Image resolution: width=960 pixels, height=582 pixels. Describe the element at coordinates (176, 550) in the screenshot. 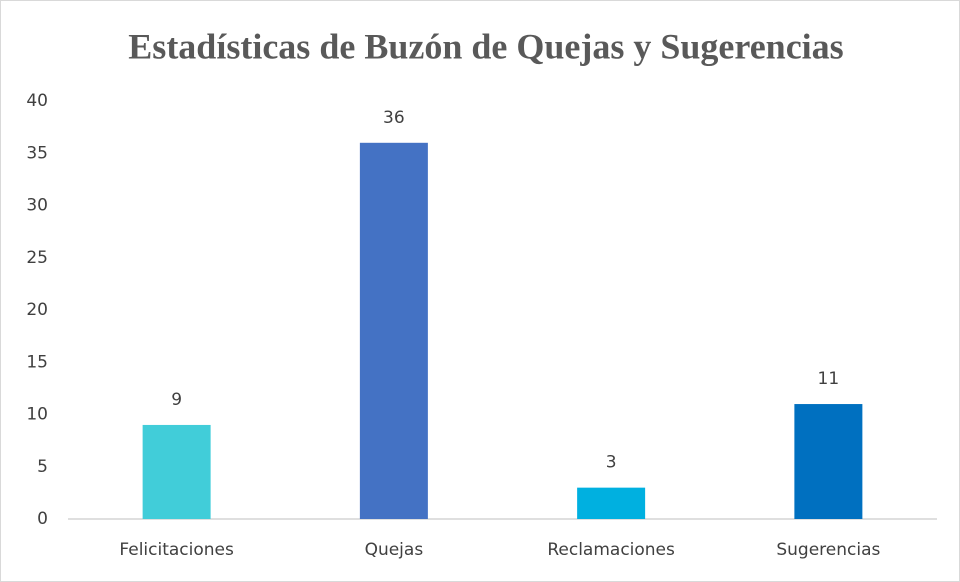

I see `x-tick-label: Felicitaciones` at that location.